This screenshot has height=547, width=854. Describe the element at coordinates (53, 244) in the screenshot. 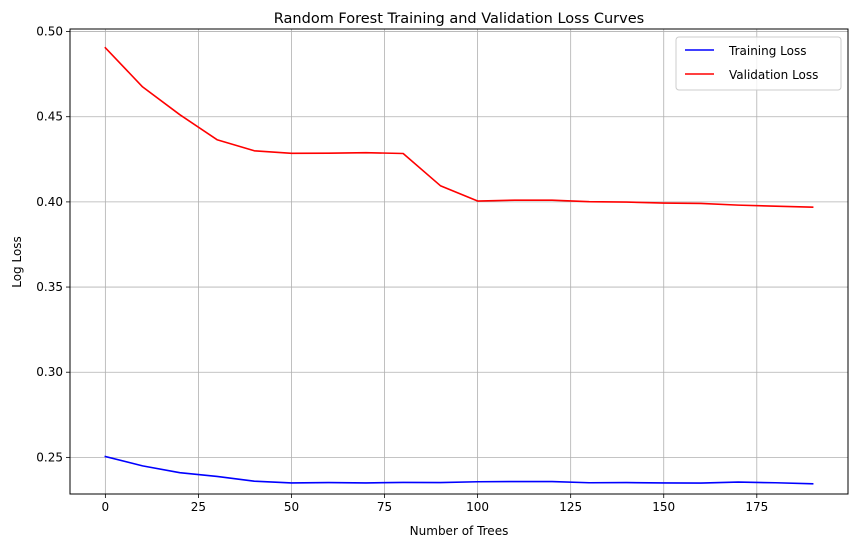

I see `y-axis-ticks: 0.25 0.30 0.35 0.40 0.45 0.50` at that location.